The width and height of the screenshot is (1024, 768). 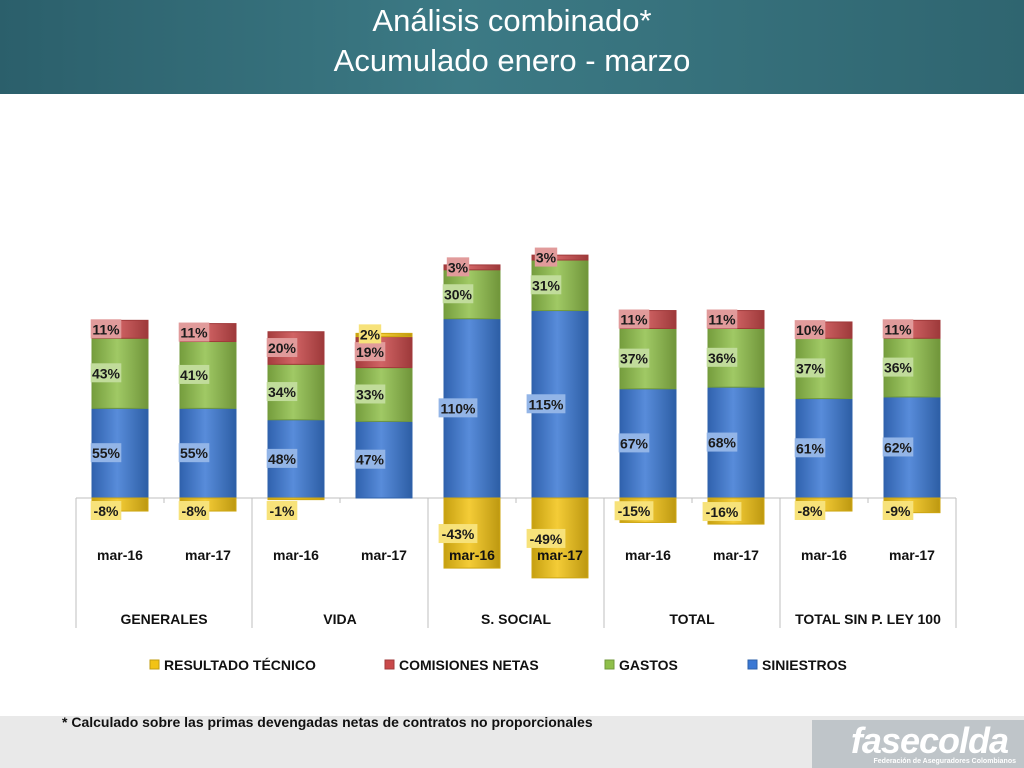 I want to click on data-label: 10%, so click(x=810, y=330).